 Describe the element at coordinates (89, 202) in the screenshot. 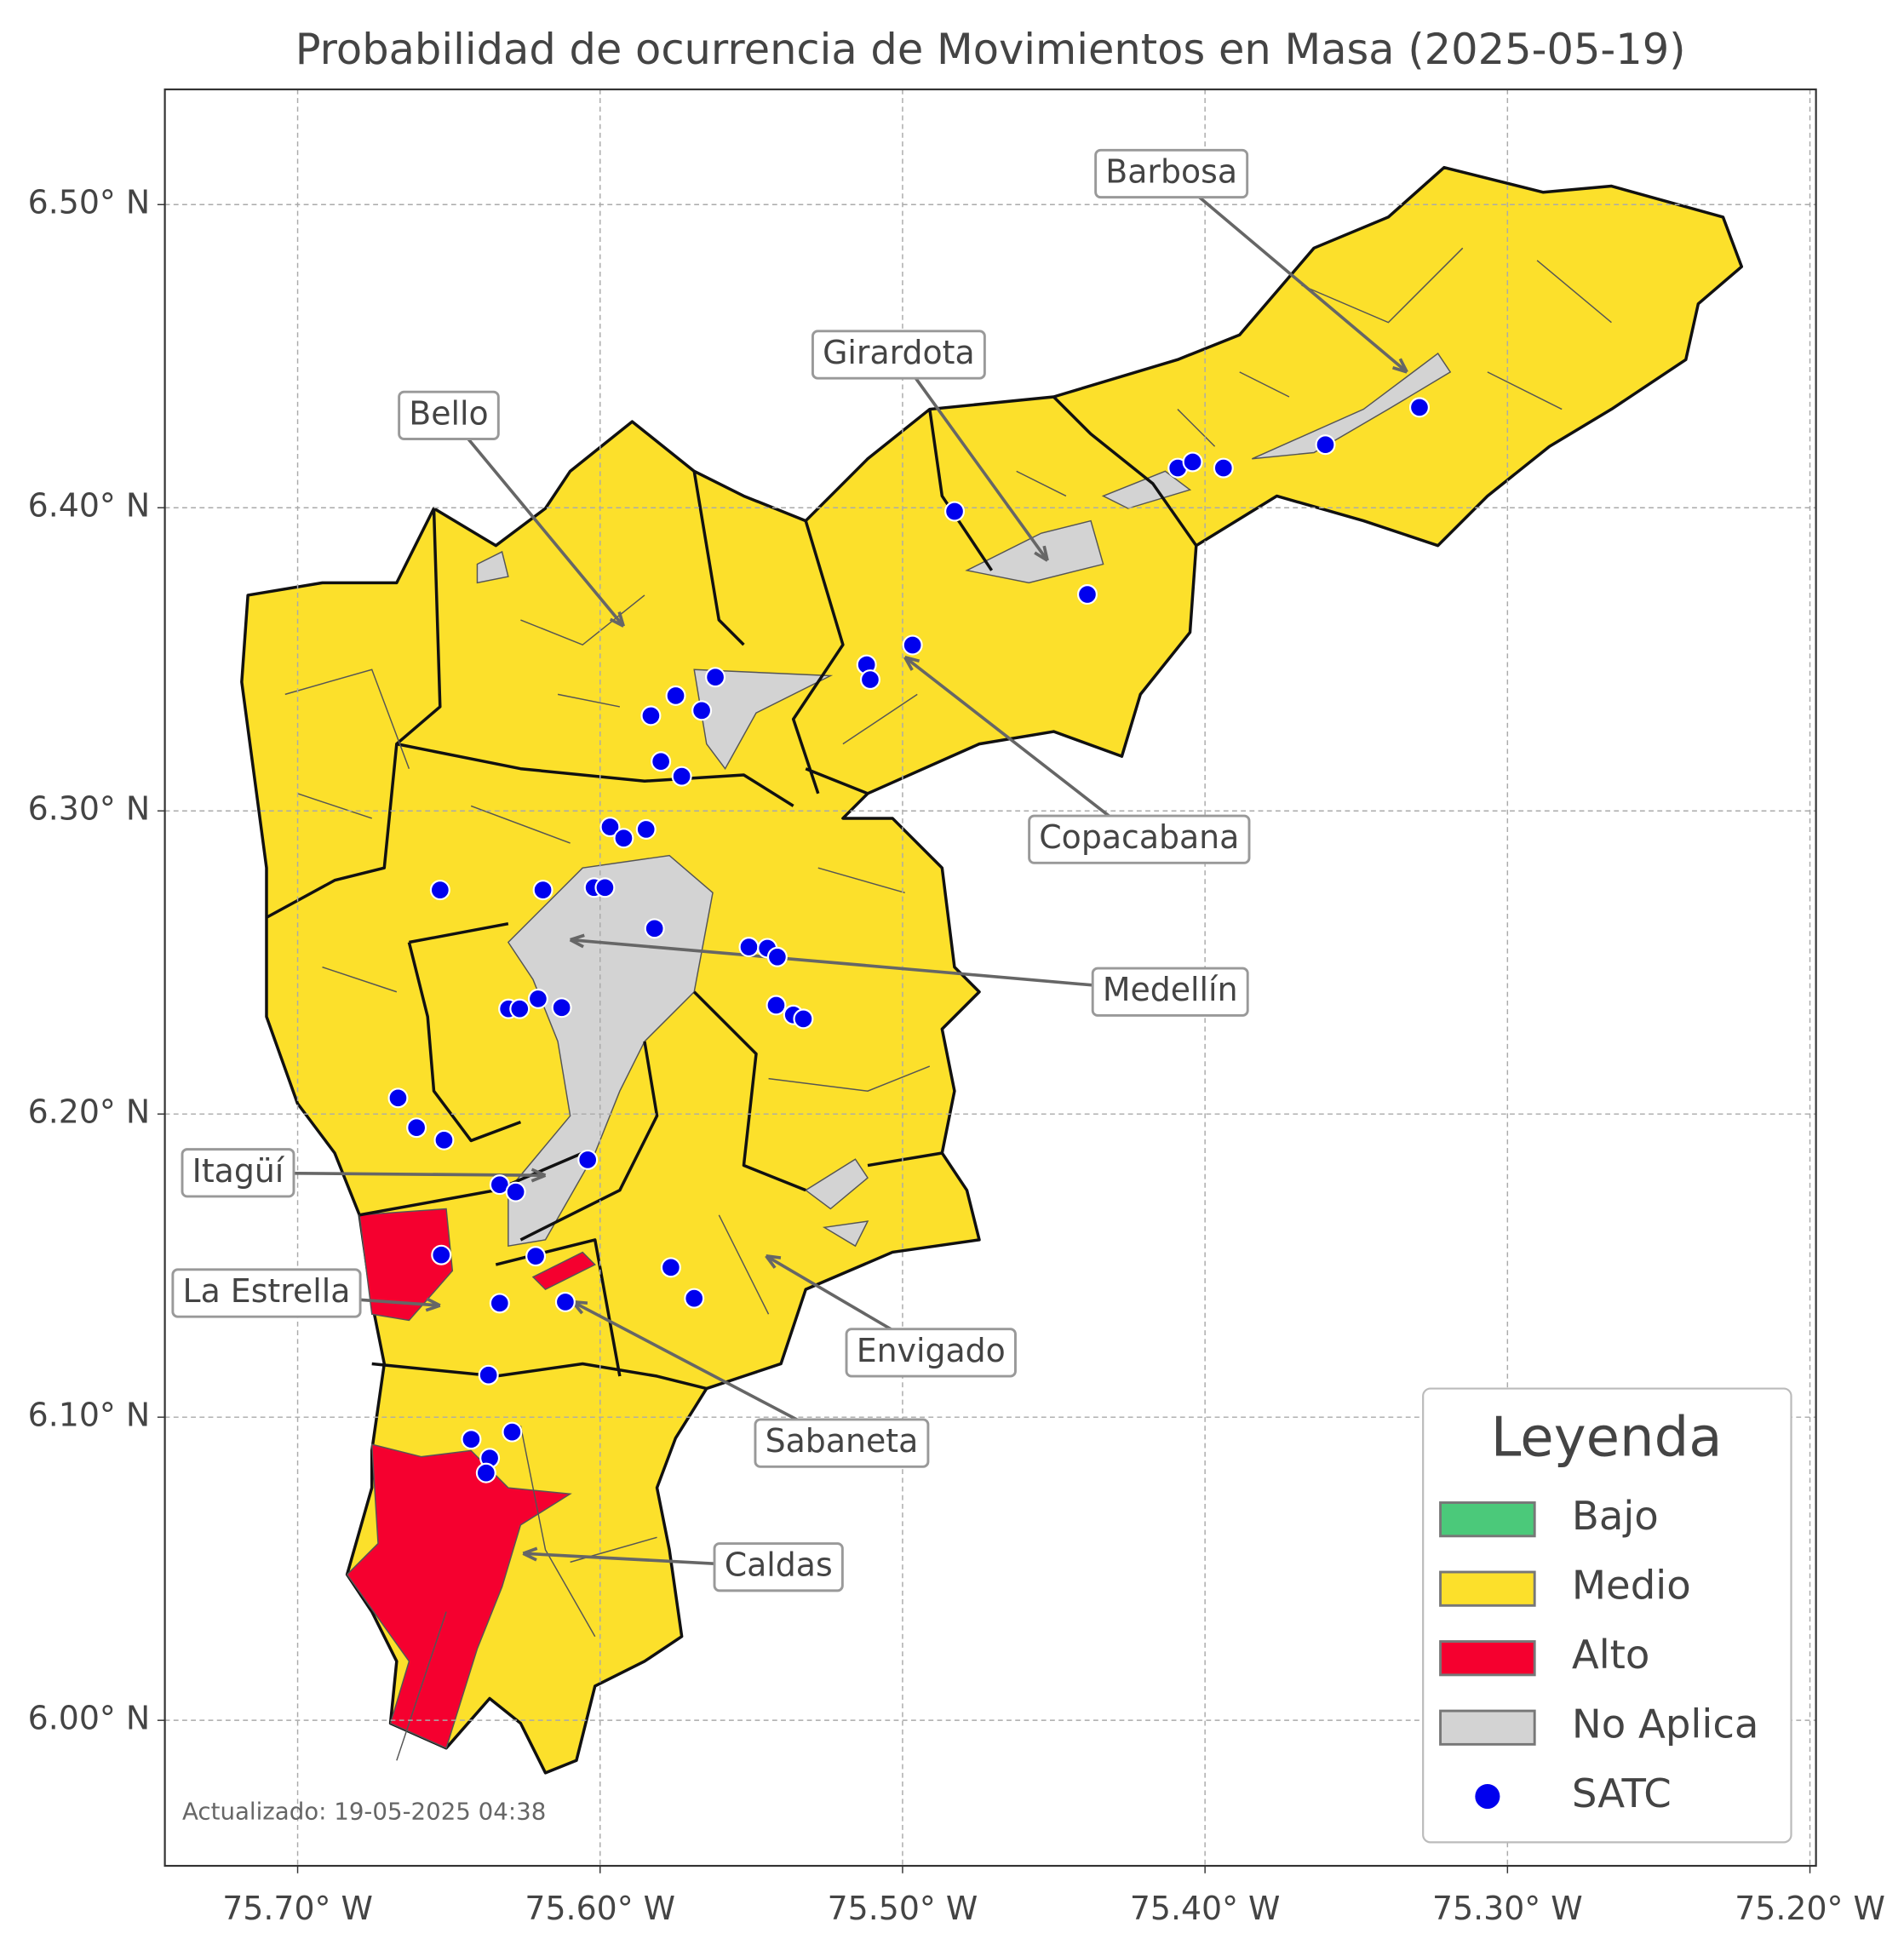

I see `y-tick-label: 6.50° N` at that location.